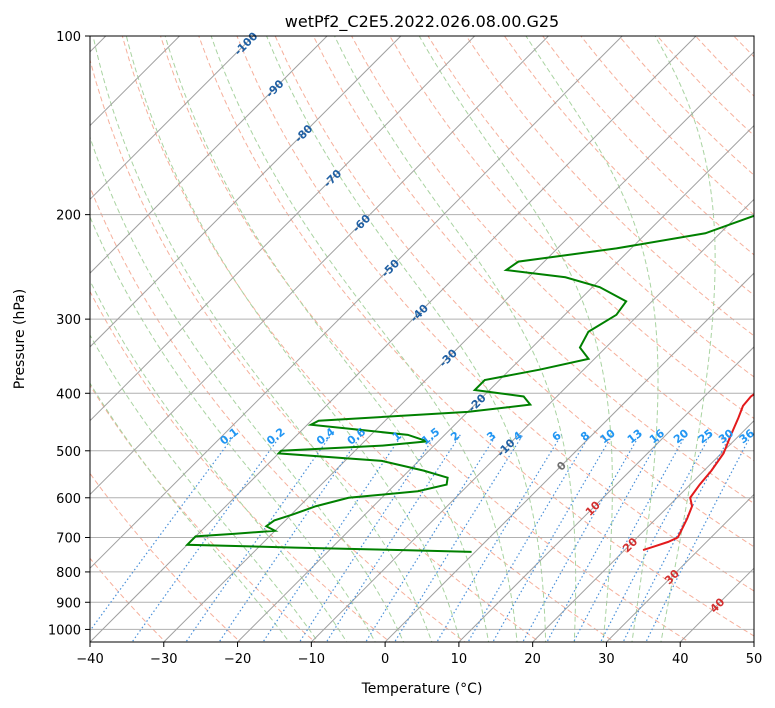  Describe the element at coordinates (698, 472) in the screenshot. I see `temperature-line` at that location.